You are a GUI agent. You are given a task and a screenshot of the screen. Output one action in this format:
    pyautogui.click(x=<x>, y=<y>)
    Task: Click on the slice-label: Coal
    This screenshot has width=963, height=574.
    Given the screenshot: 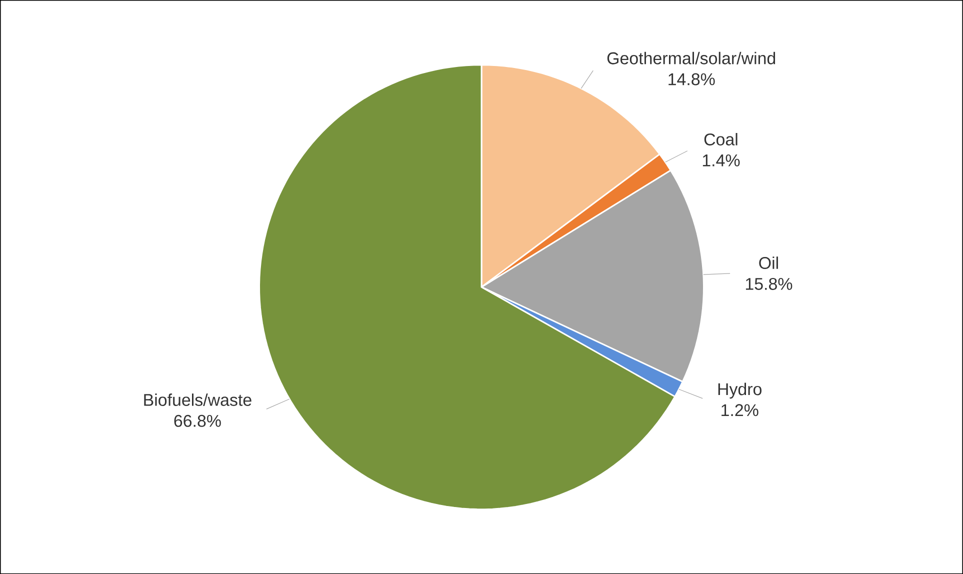 What is the action you would take?
    pyautogui.click(x=721, y=139)
    